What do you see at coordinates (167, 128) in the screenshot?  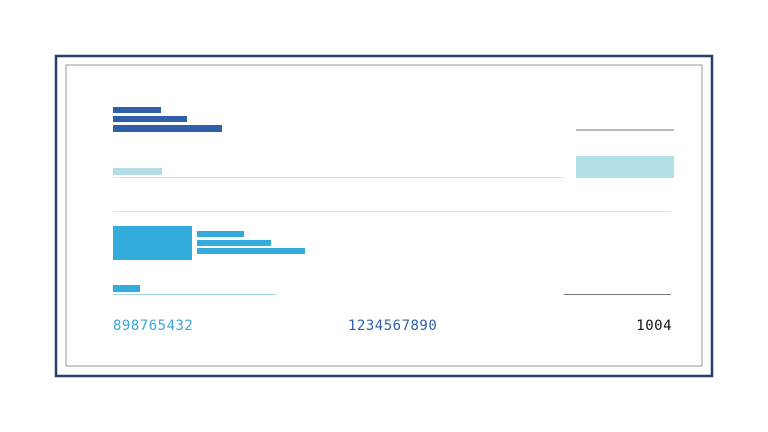 I see `payer-city-bar` at bounding box center [167, 128].